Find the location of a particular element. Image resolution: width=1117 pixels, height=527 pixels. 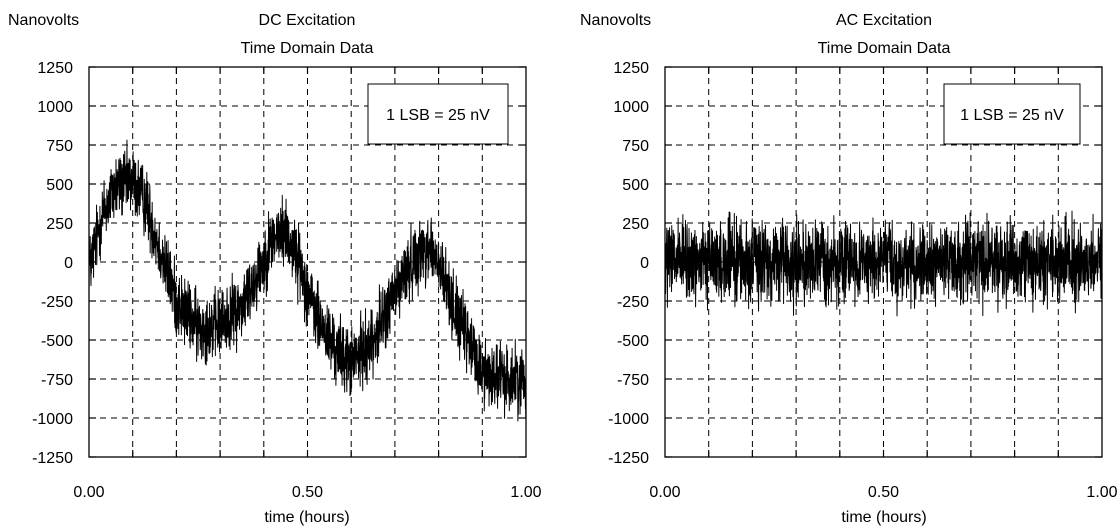

dc-y-tick-label: 1250 is located at coordinates (55, 68).